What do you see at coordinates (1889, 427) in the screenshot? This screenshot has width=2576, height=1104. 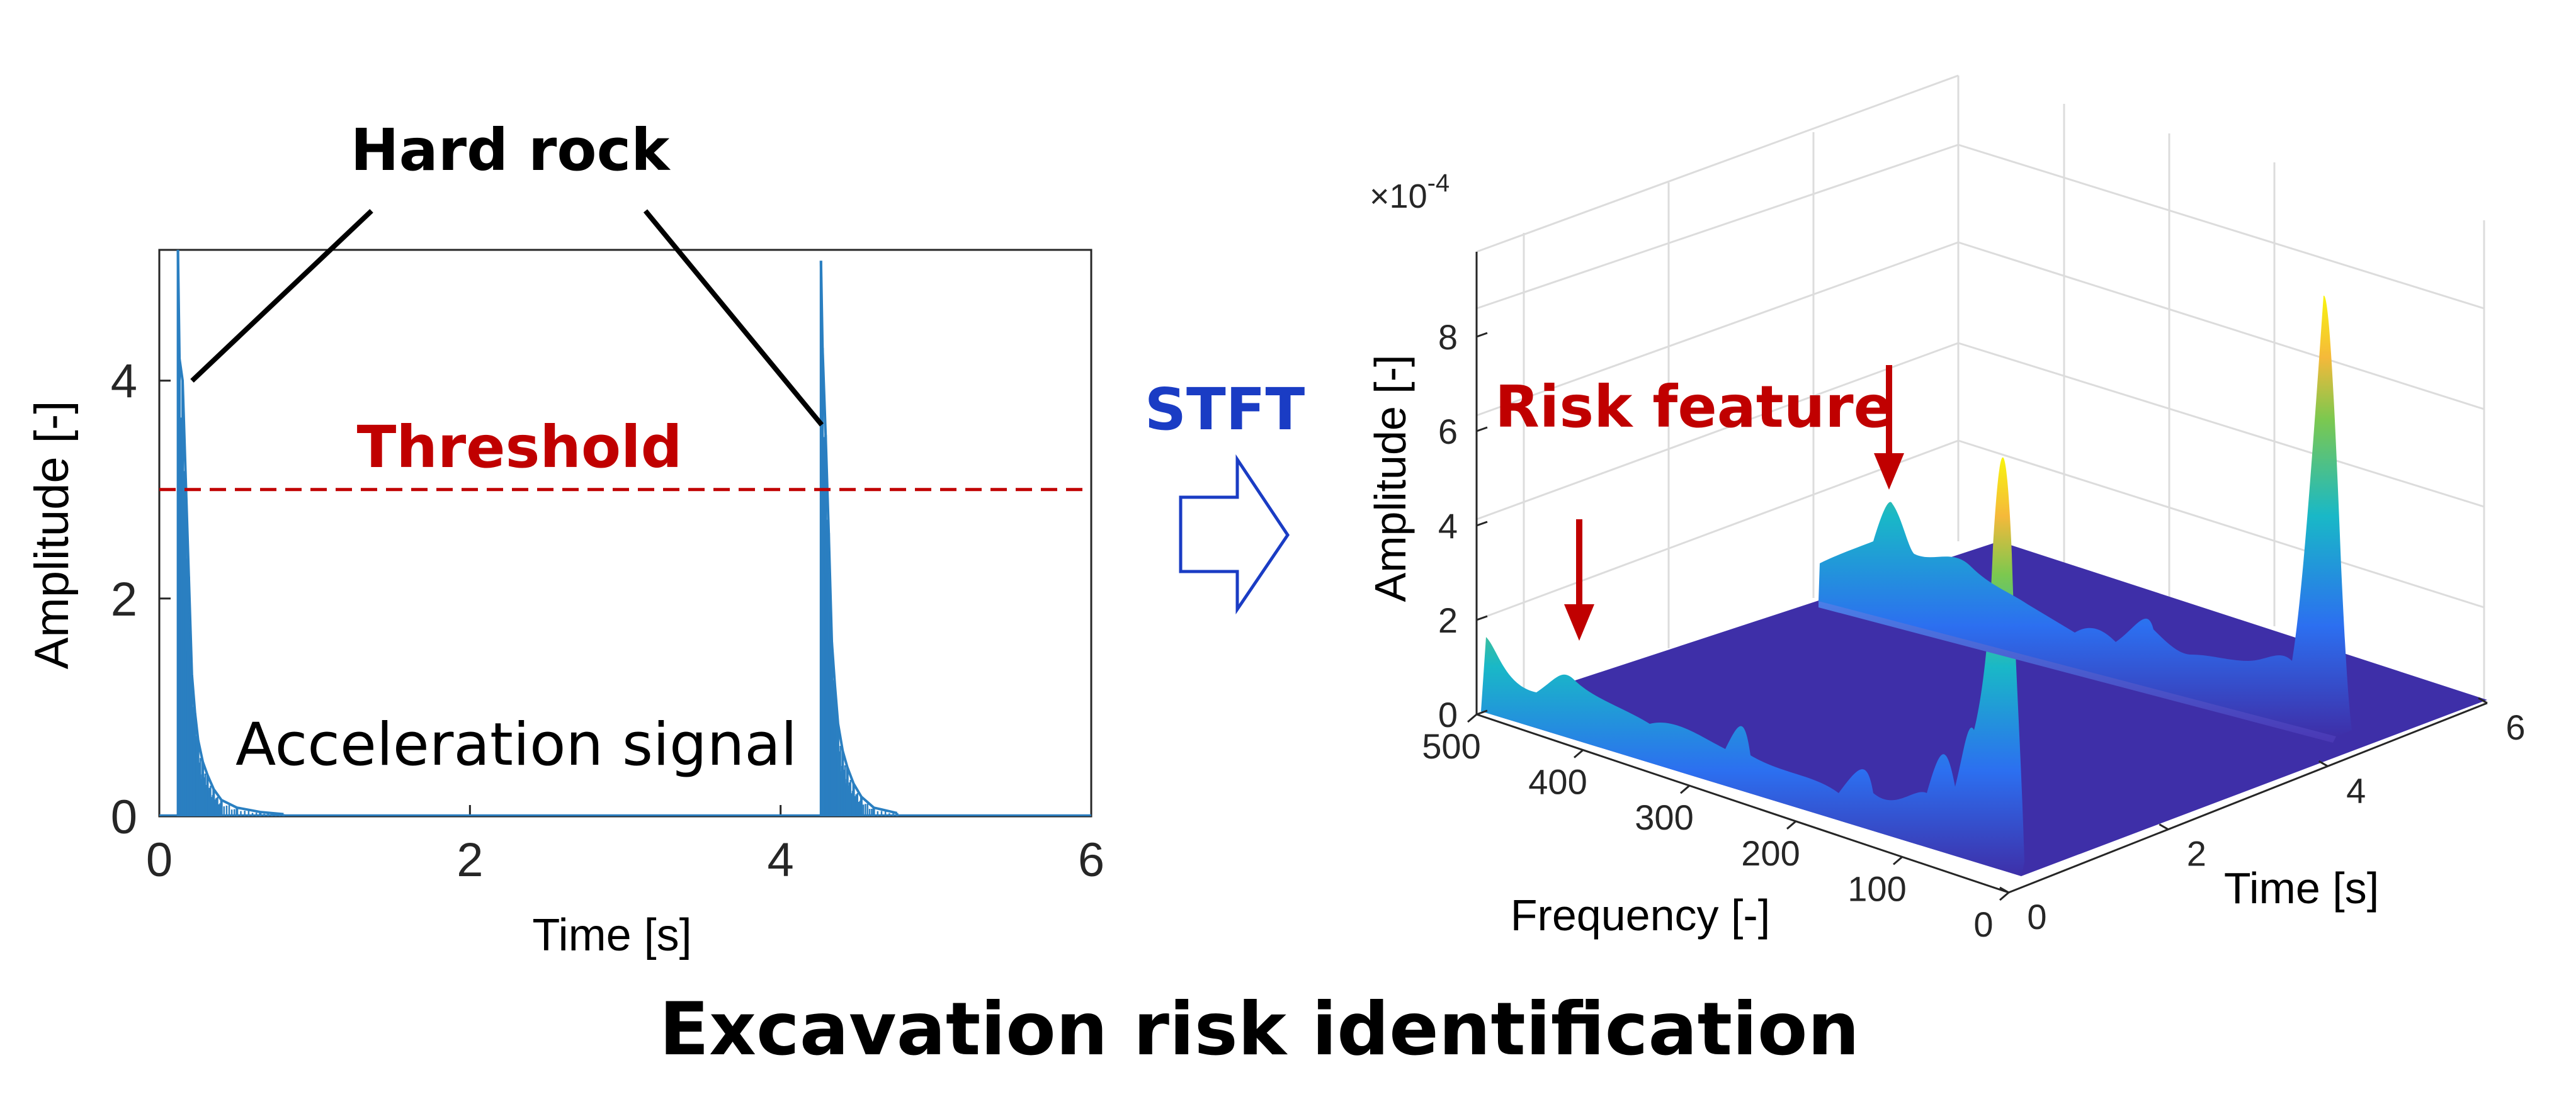 I see `risk-arrow-right` at bounding box center [1889, 427].